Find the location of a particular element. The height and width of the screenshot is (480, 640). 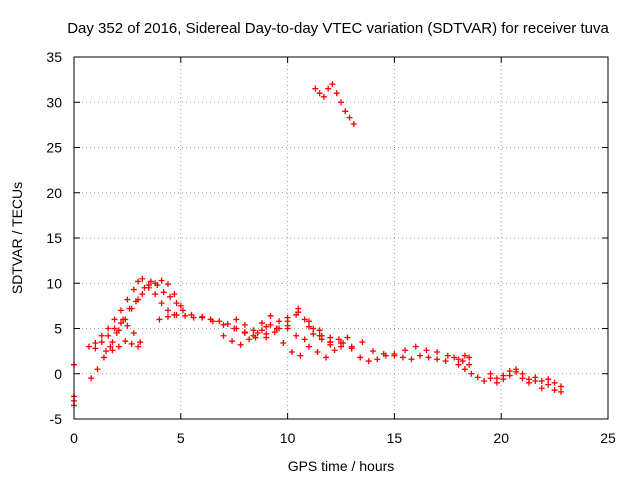

y-tick-label: 35 is located at coordinates (54, 57).